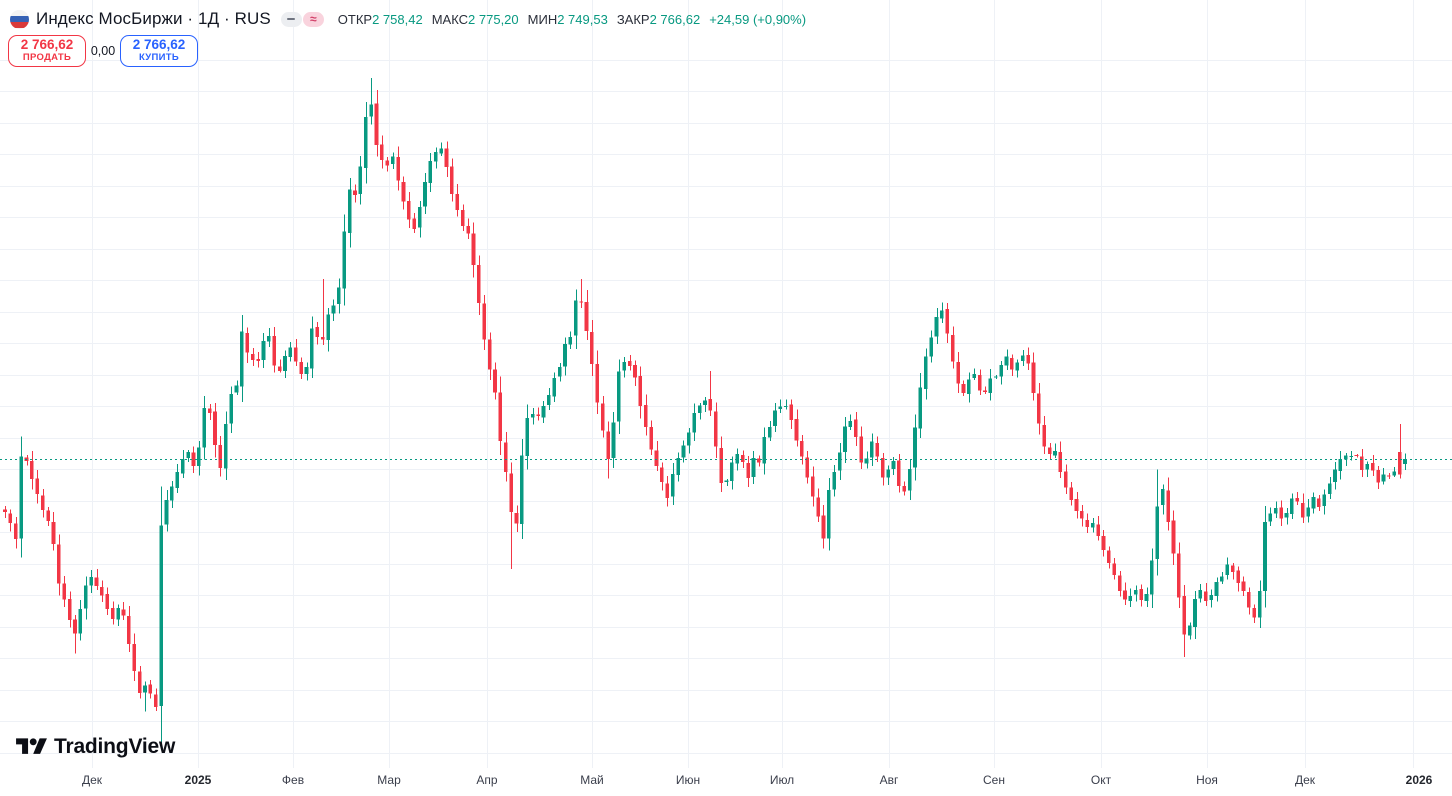  What do you see at coordinates (994, 780) in the screenshot?
I see `time-axis-label: Сен` at bounding box center [994, 780].